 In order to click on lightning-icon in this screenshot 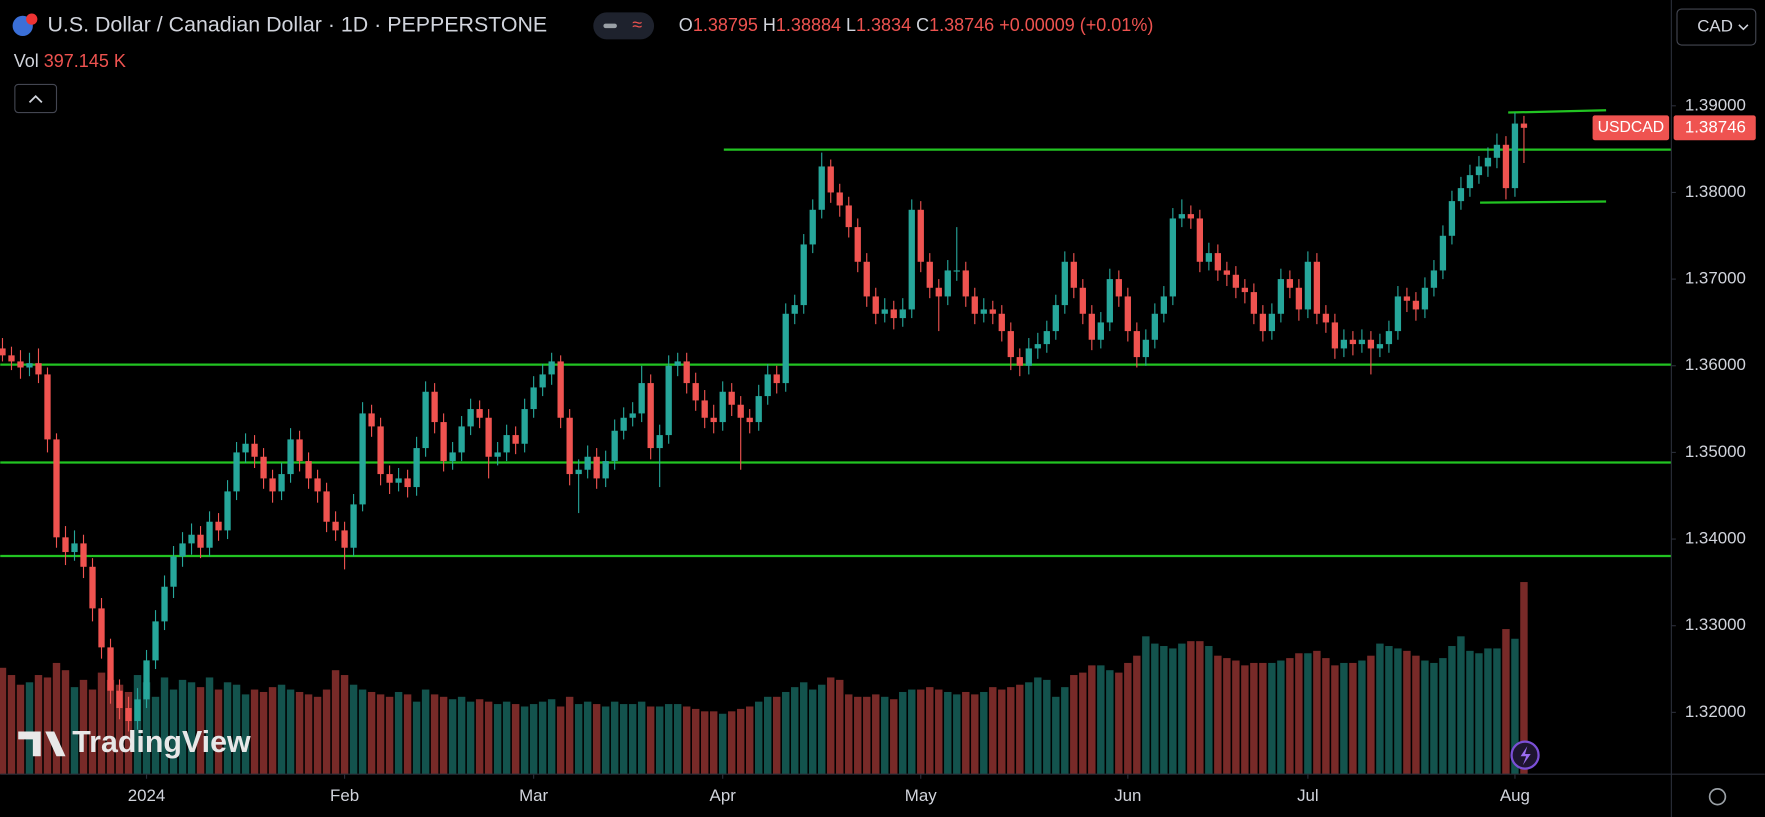, I will do `click(1525, 756)`.